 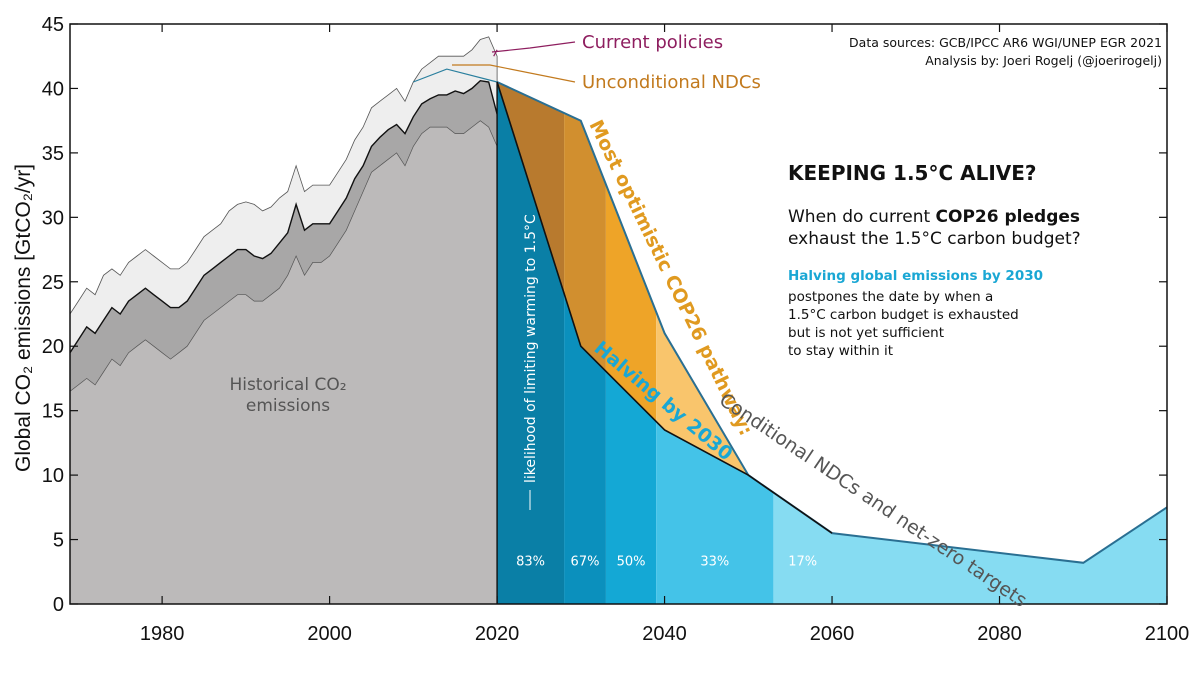 What do you see at coordinates (840, 351) in the screenshot?
I see `note-line-4: to stay within it` at bounding box center [840, 351].